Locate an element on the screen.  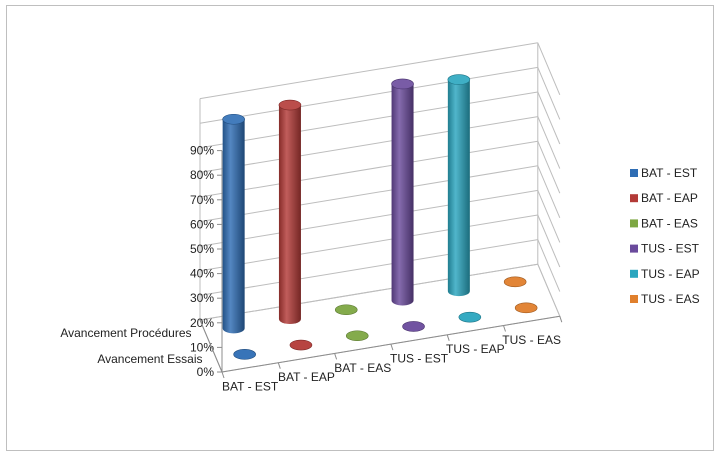
value-tick-label: 20% is located at coordinates (202, 323).